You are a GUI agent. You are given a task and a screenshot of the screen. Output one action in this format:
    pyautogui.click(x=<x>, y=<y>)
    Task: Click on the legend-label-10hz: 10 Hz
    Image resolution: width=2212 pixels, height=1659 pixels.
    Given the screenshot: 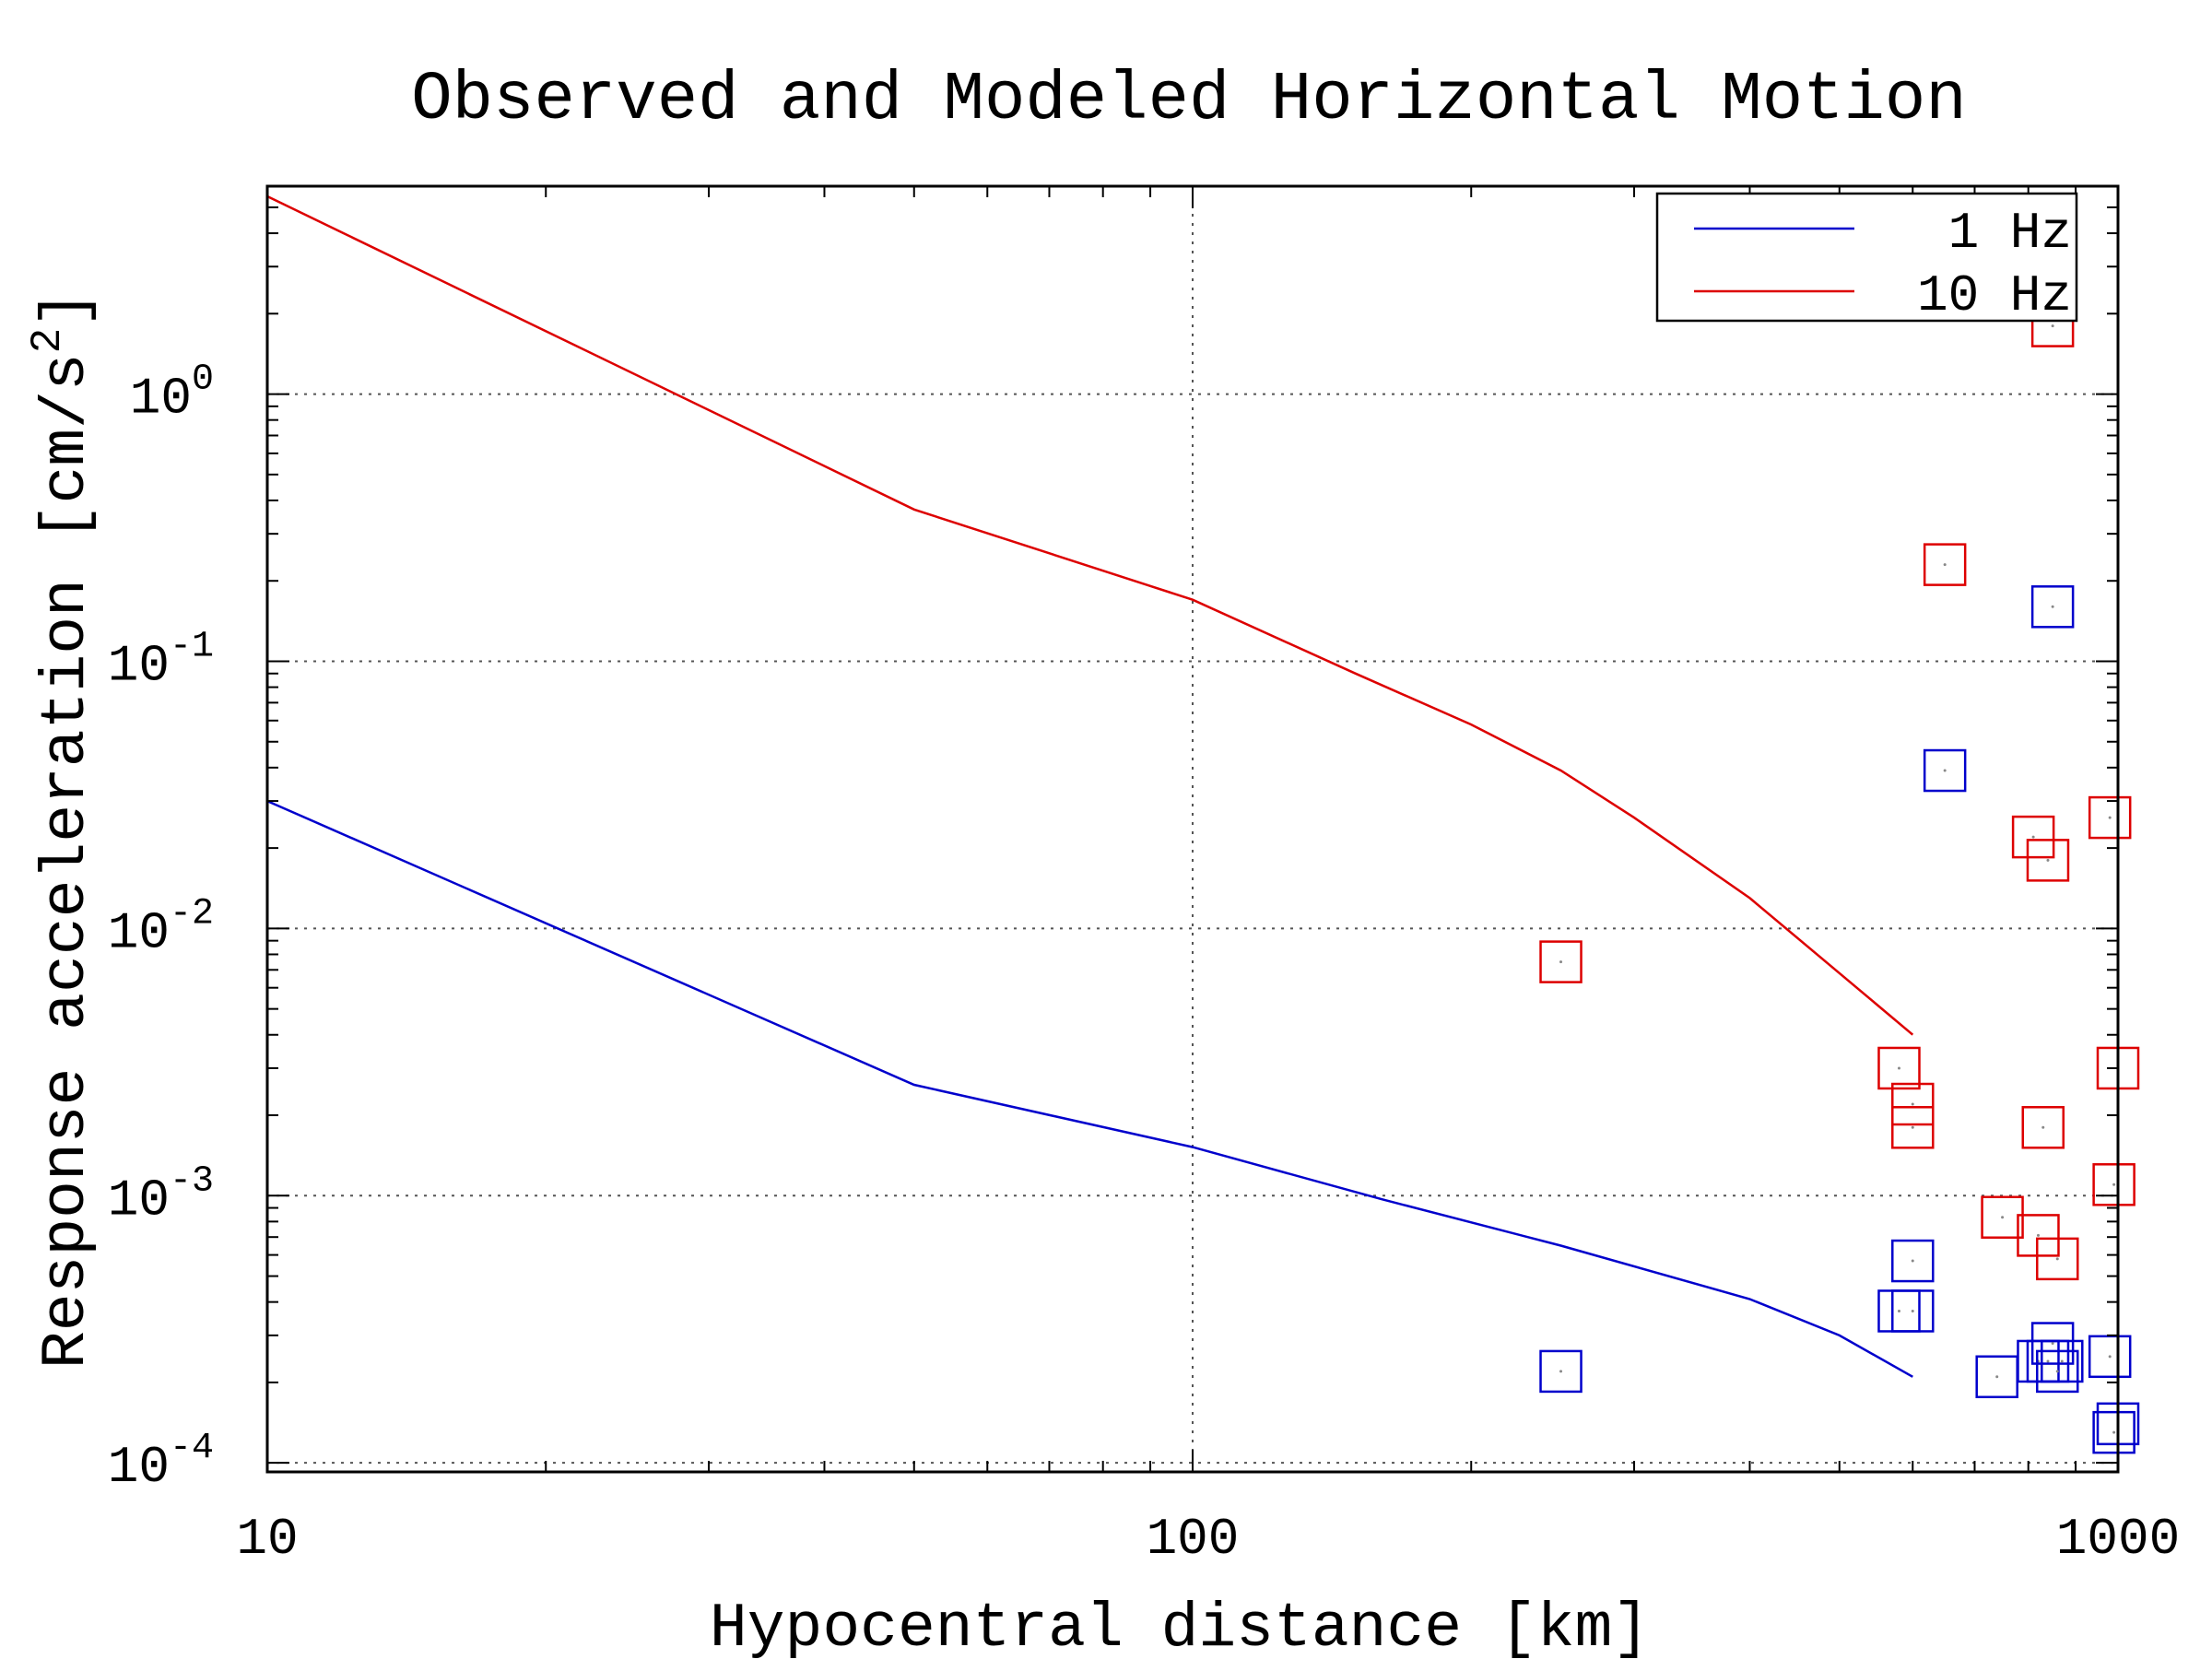 What is the action you would take?
    pyautogui.click(x=1994, y=295)
    